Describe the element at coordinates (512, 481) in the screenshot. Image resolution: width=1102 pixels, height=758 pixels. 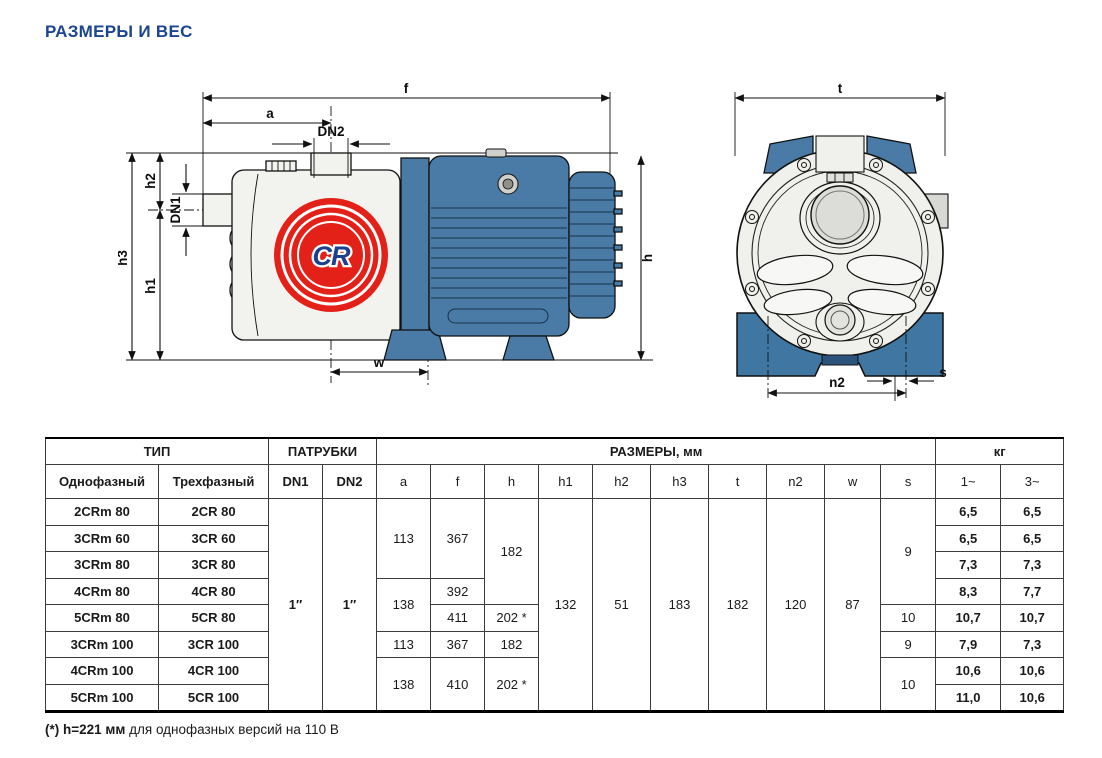
I see `col-header-h: h` at that location.